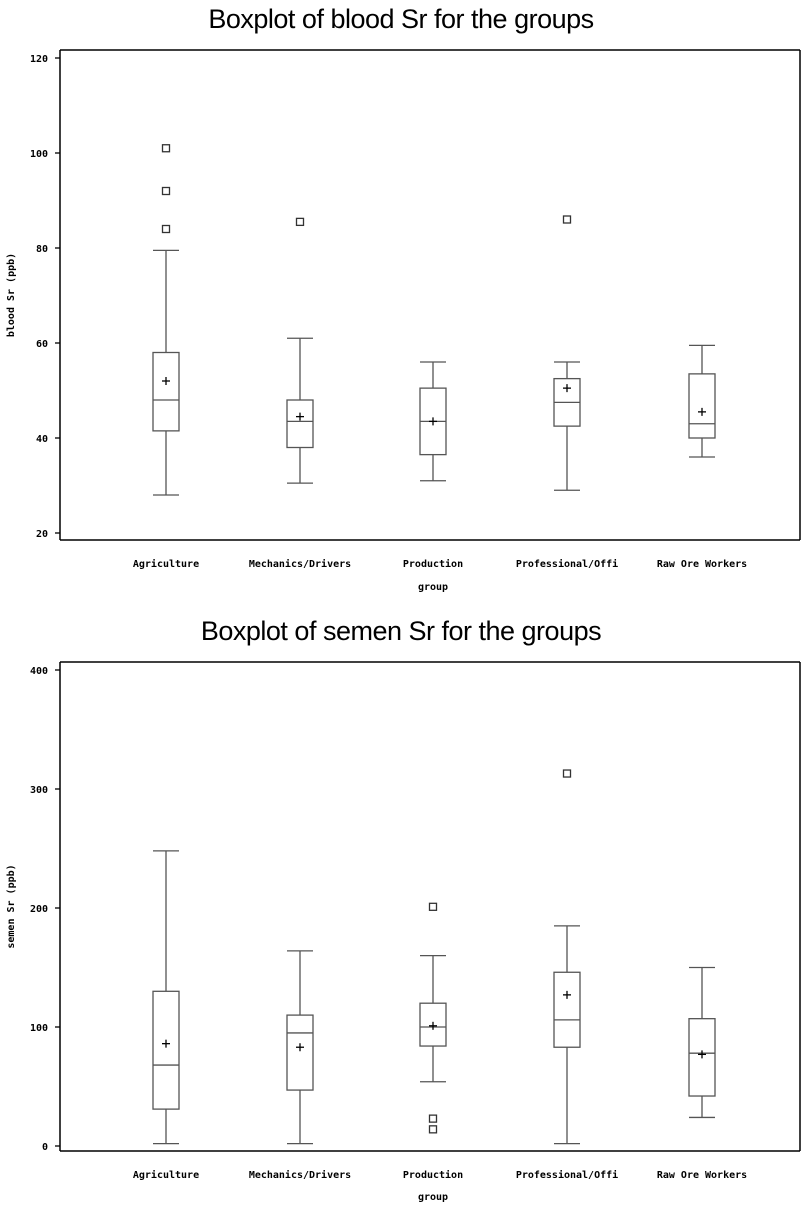 The height and width of the screenshot is (1207, 802). I want to click on x-tick-label-semen: Professional/Offi, so click(567, 1175).